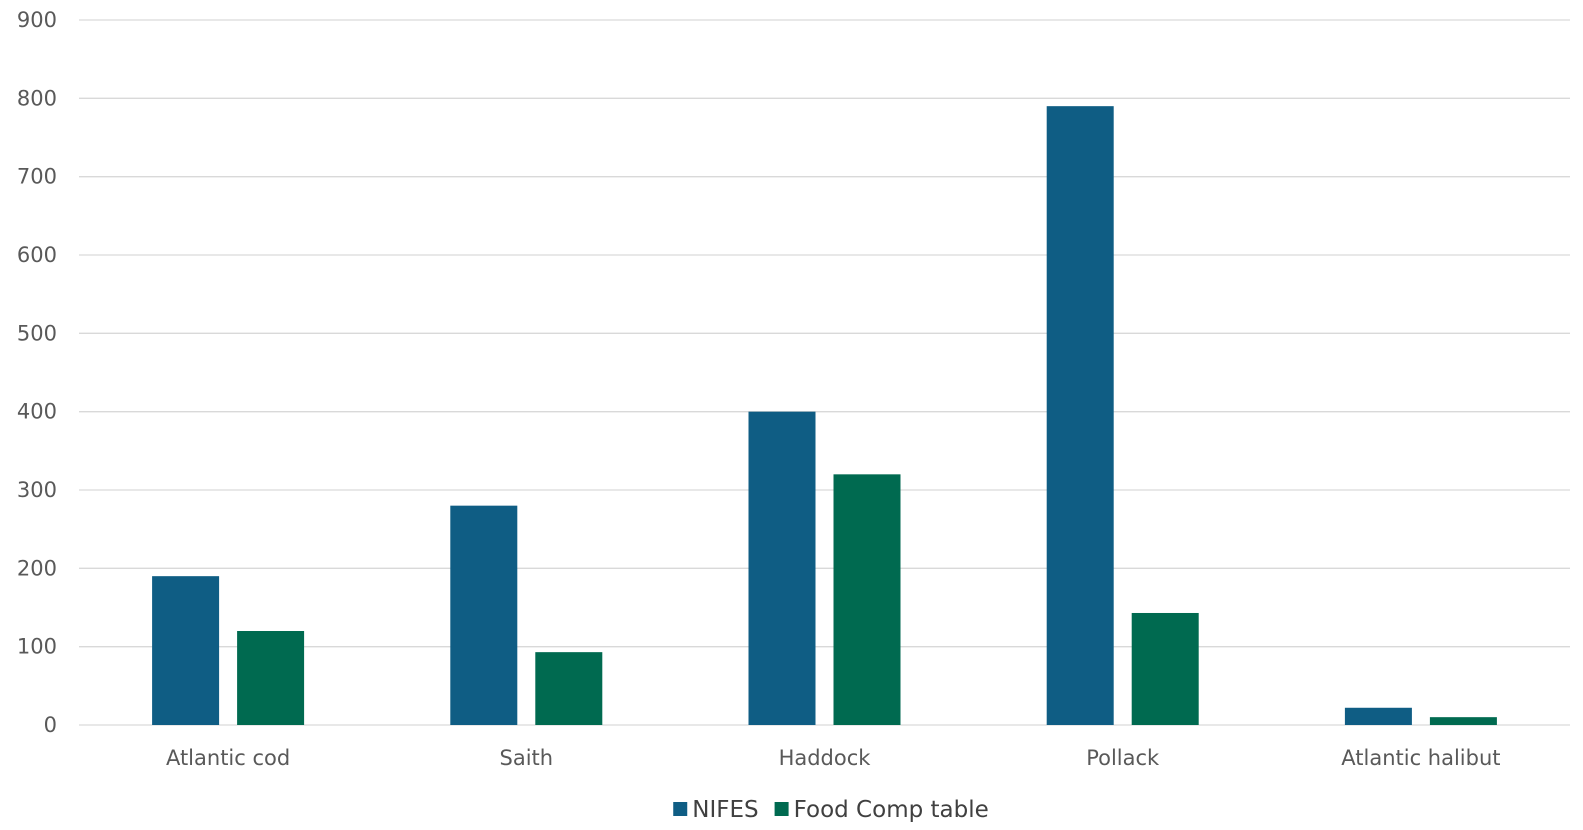 This screenshot has height=830, width=1583. I want to click on x-category-label: Atlantic halibut, so click(1420, 758).